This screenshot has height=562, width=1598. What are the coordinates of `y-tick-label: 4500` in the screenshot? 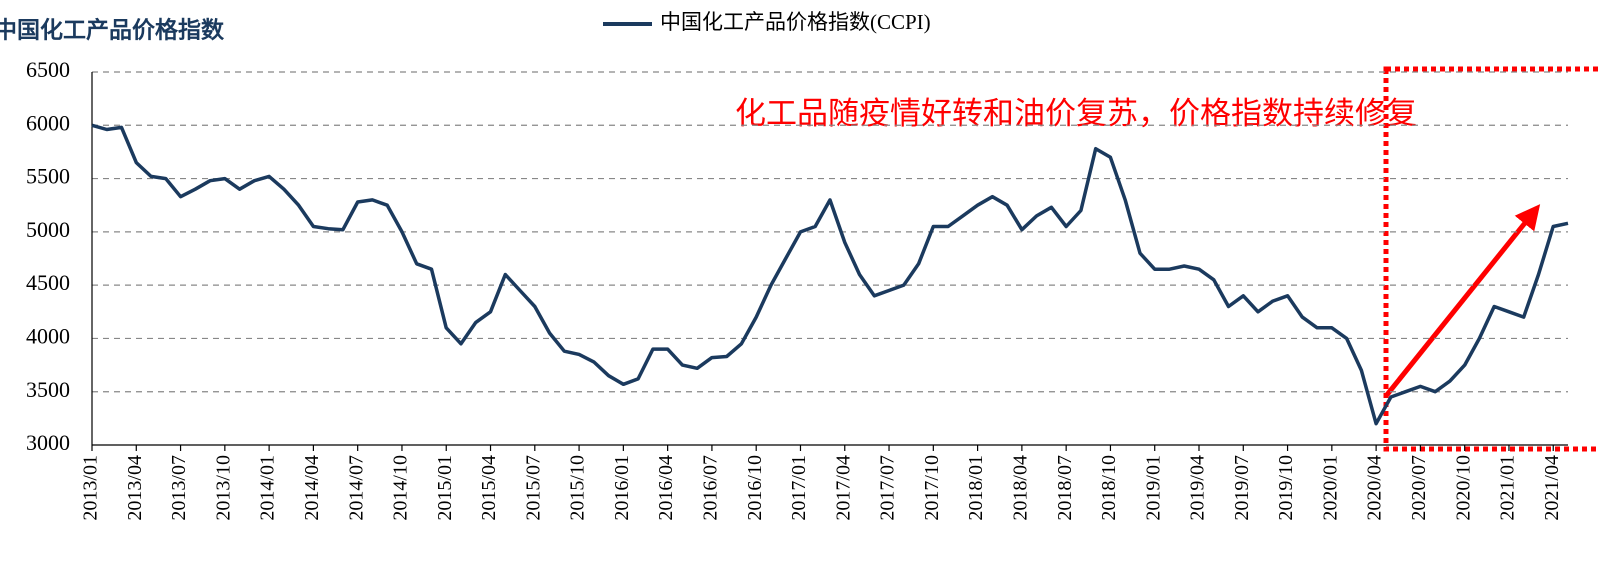 It's located at (48, 282).